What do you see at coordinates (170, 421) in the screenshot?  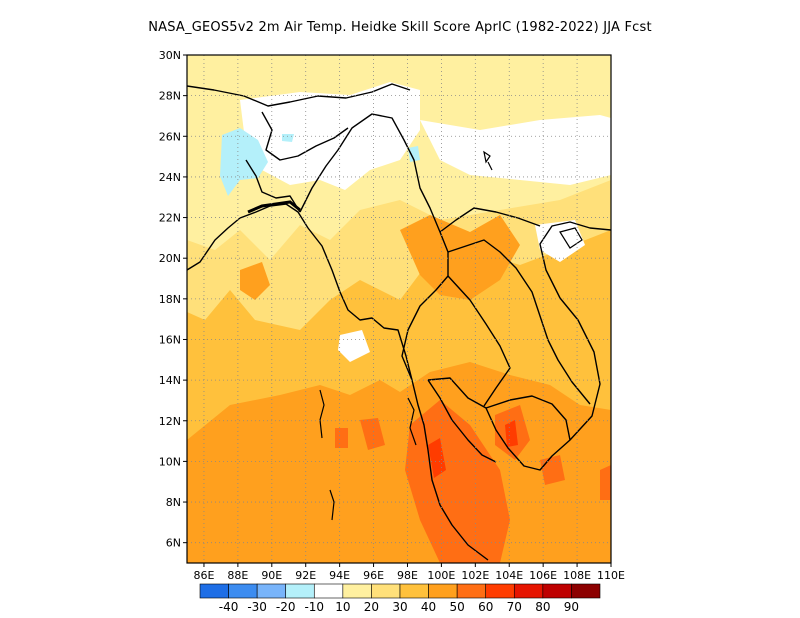 I see `lat-tick-label: 12N` at bounding box center [170, 421].